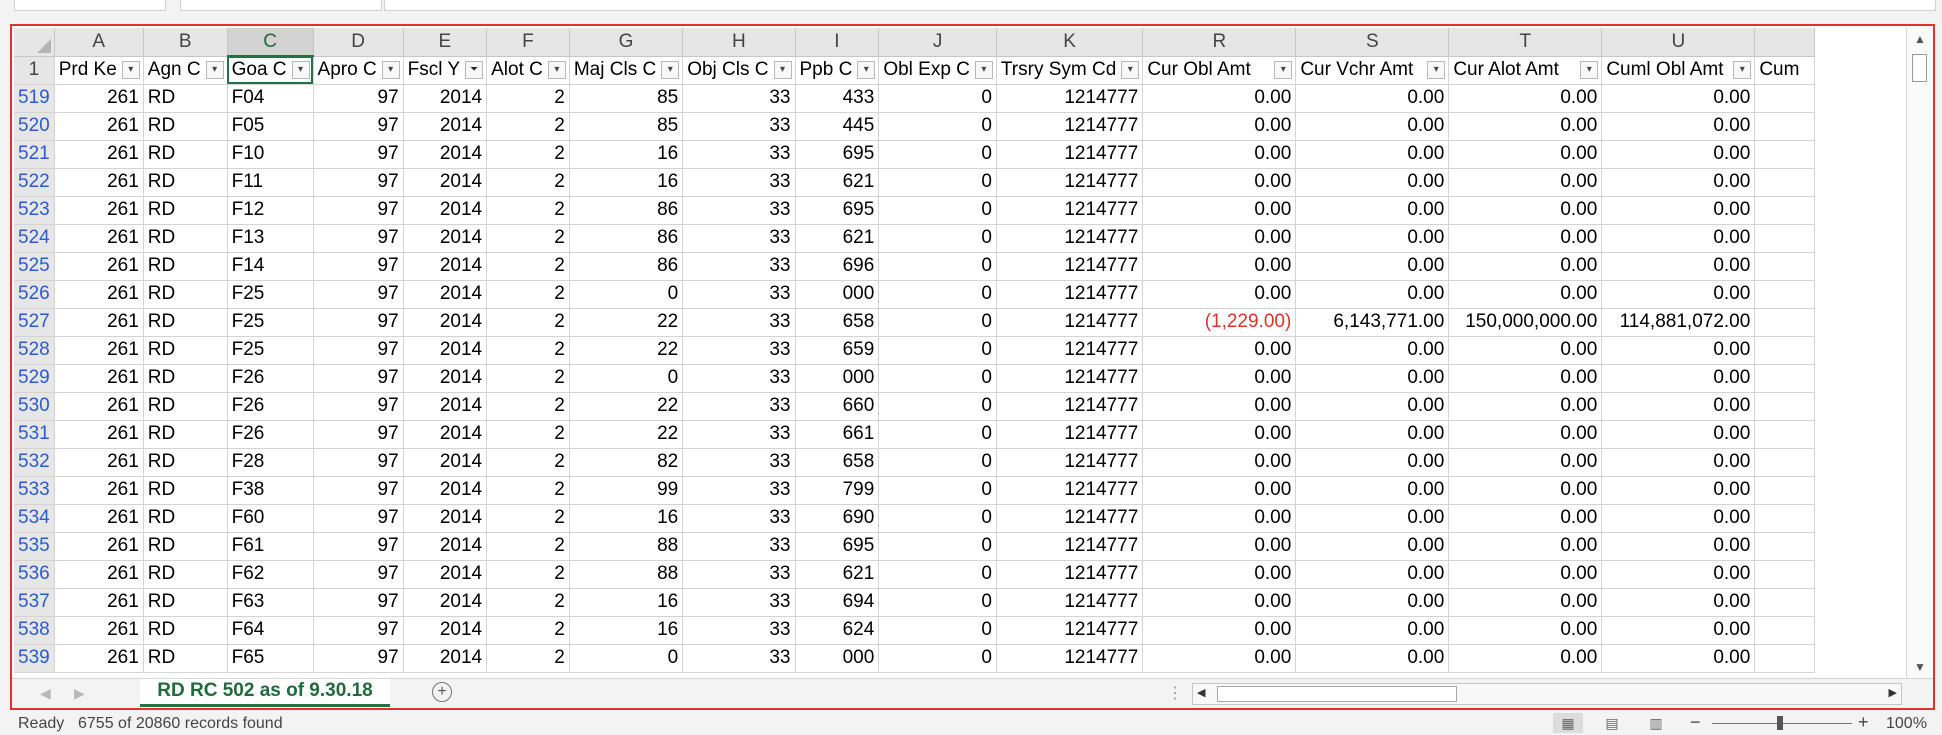 This screenshot has width=1942, height=735. Describe the element at coordinates (1656, 723) in the screenshot. I see `page-break-view-icon: ▥` at that location.